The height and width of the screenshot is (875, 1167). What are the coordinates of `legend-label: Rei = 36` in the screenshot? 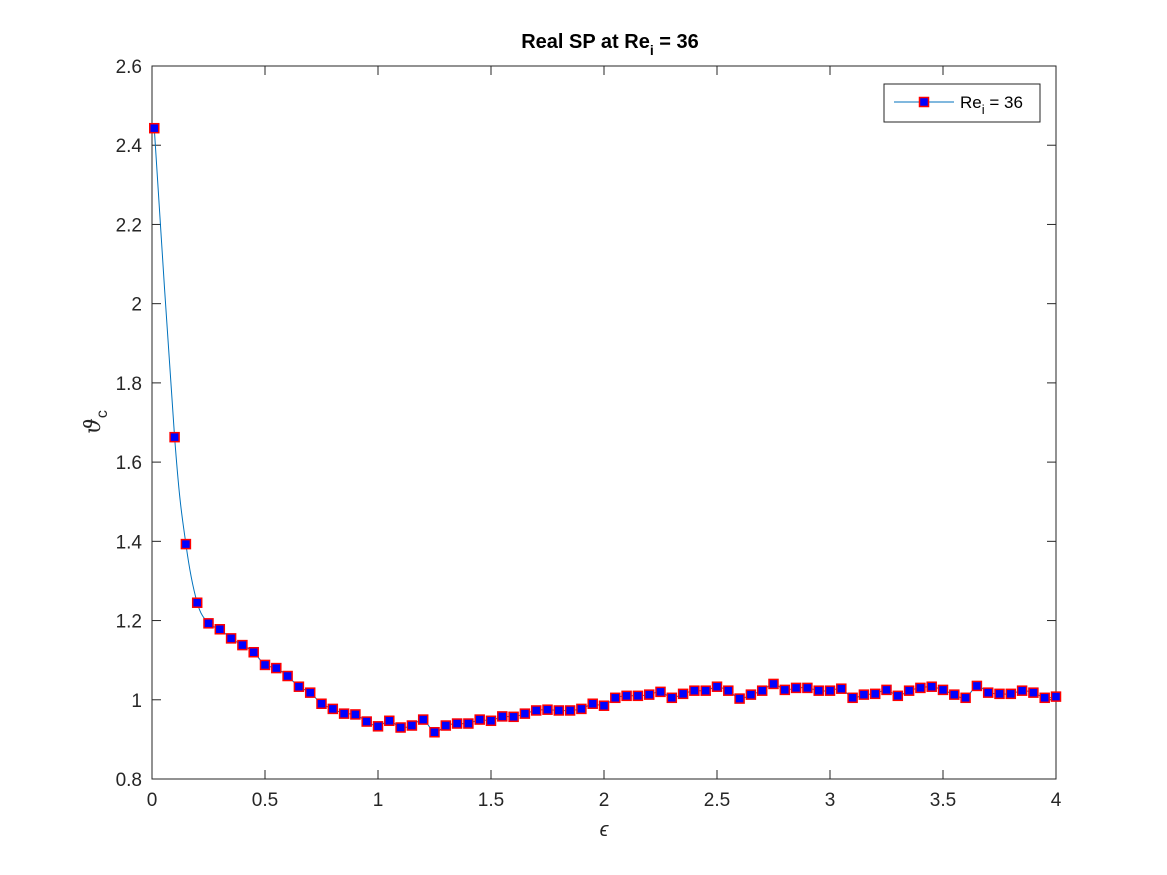 It's located at (991, 105).